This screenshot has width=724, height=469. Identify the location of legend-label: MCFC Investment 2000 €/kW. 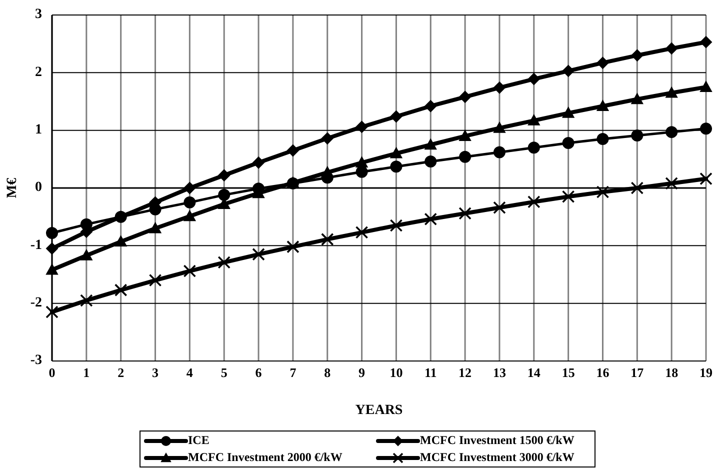
(265, 457).